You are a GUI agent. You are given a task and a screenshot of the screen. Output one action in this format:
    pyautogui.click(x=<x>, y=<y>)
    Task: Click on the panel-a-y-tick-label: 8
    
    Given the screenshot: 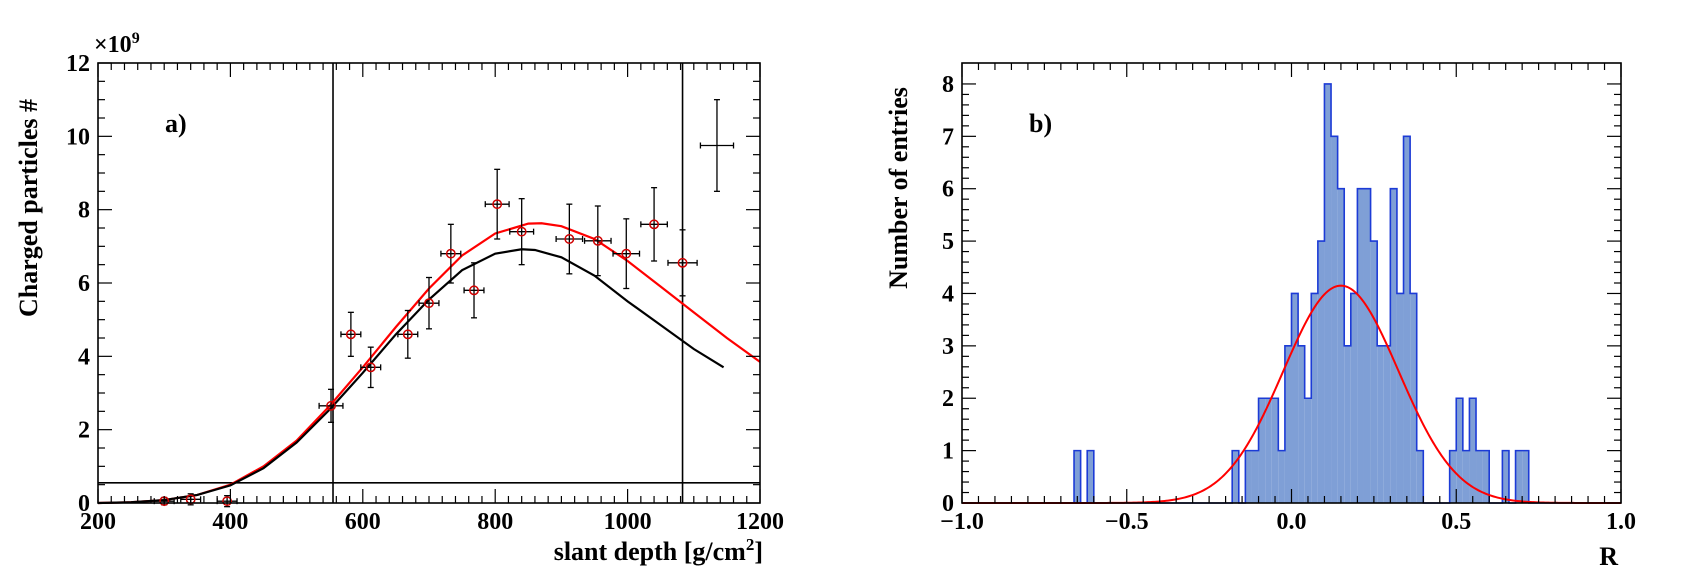 What is the action you would take?
    pyautogui.click(x=84, y=211)
    